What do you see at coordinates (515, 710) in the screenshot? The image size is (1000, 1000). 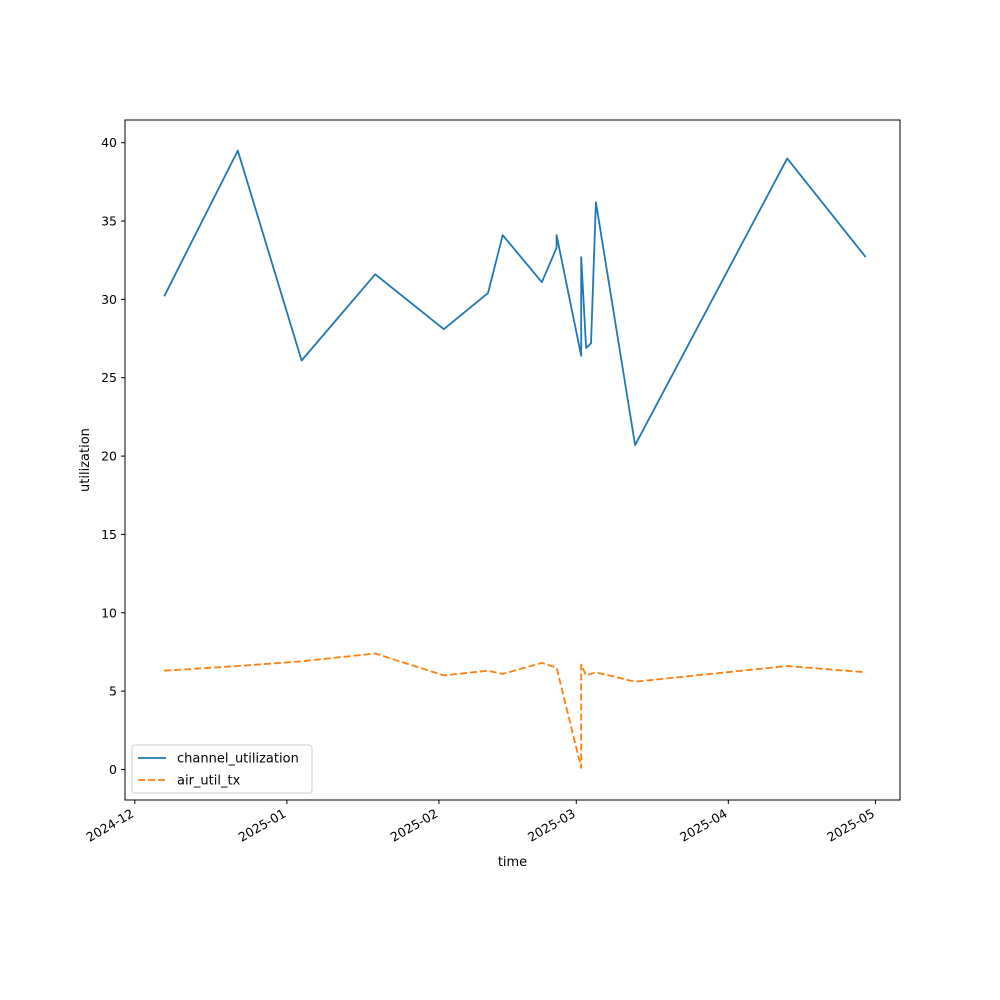 I see `series-line-air-util-tx` at bounding box center [515, 710].